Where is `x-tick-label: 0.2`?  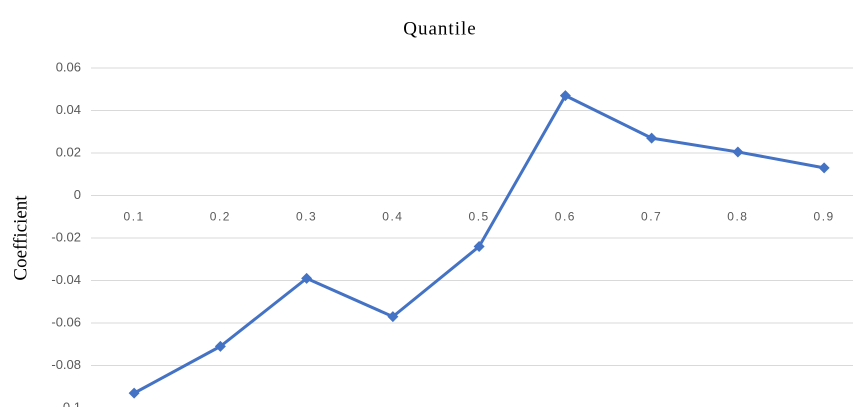
x-tick-label: 0.2 is located at coordinates (220, 217).